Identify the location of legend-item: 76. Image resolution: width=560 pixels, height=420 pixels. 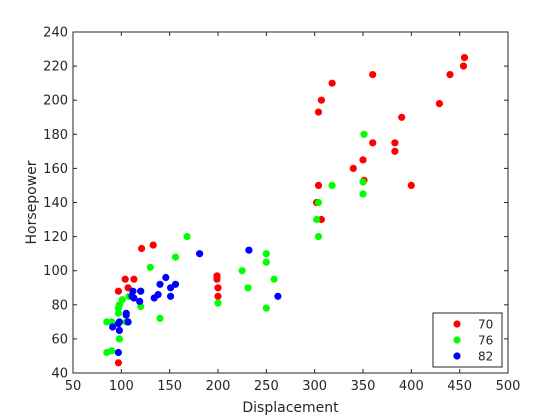
(473, 341).